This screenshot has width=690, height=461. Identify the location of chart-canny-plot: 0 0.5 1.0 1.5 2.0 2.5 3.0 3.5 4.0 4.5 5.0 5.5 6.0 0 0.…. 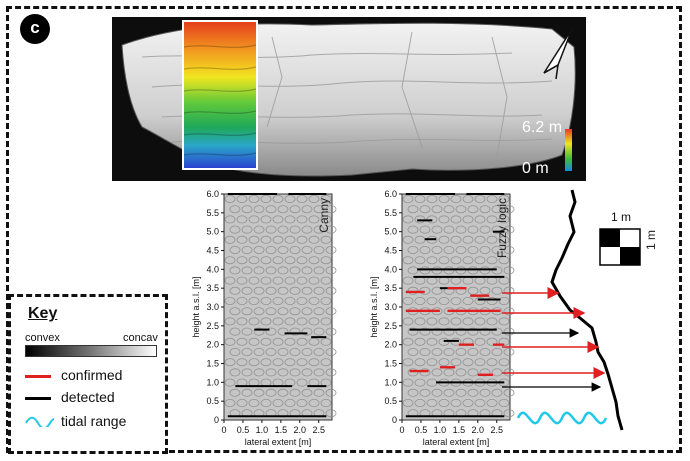
(264, 318).